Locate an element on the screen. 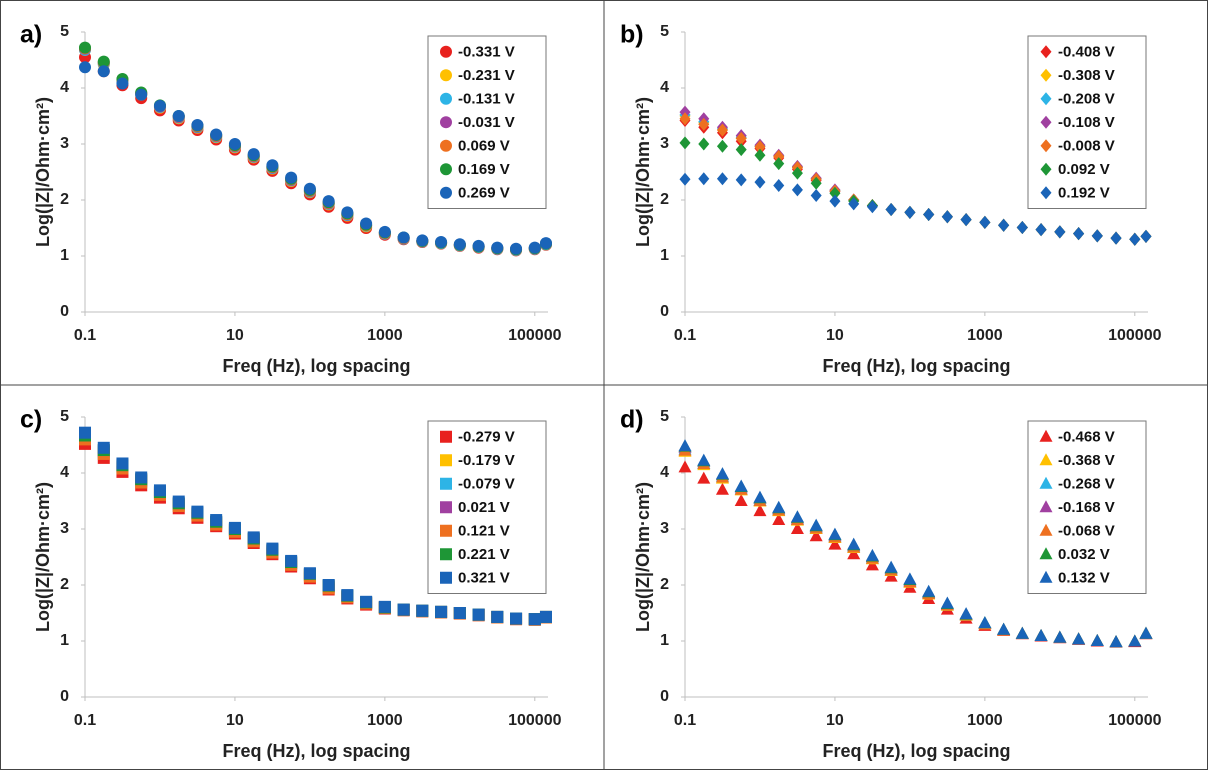 The width and height of the screenshot is (1208, 770). legend-label: -0.408 V is located at coordinates (1086, 52).